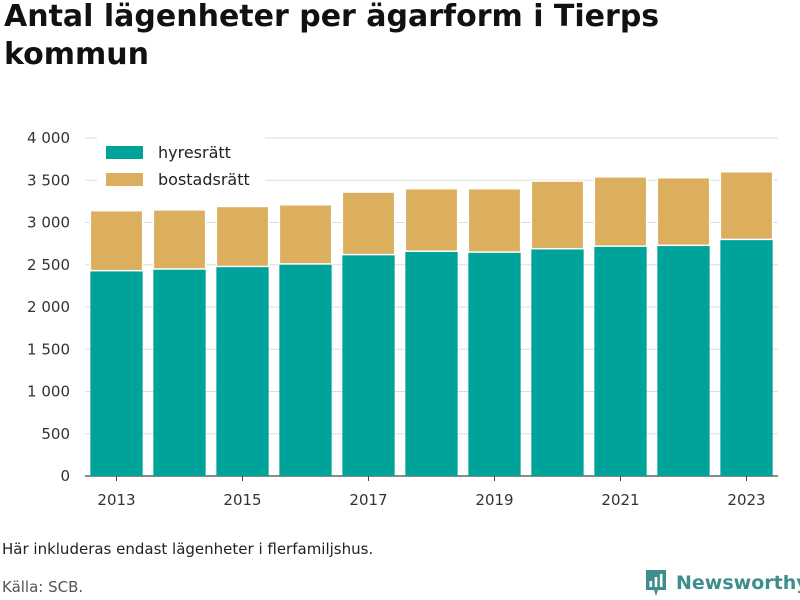 This screenshot has width=800, height=600. I want to click on bar-hyresratt-2015, so click(242, 371).